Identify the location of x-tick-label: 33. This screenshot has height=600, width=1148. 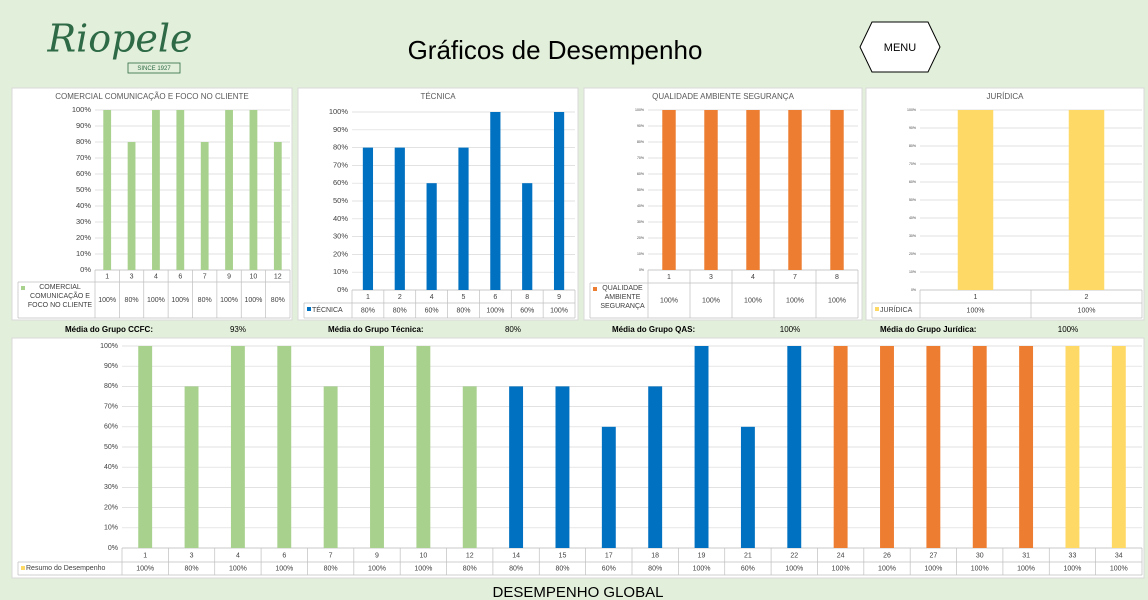
(1073, 555).